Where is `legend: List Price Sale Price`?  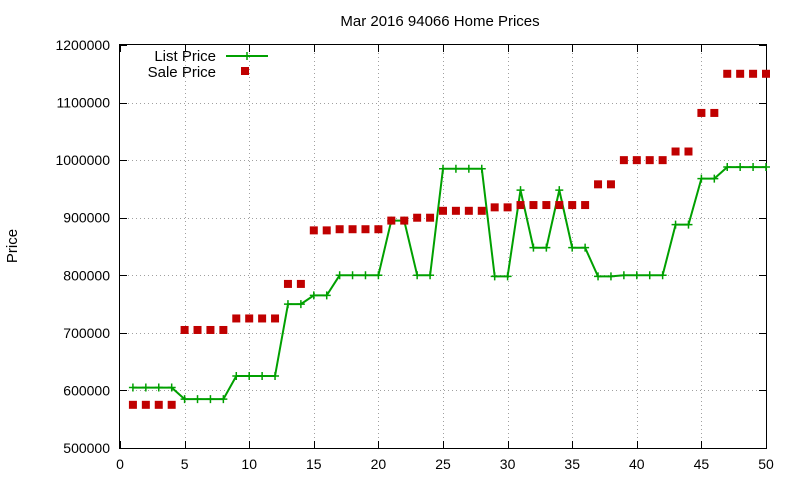 legend: List Price Sale Price is located at coordinates (208, 64).